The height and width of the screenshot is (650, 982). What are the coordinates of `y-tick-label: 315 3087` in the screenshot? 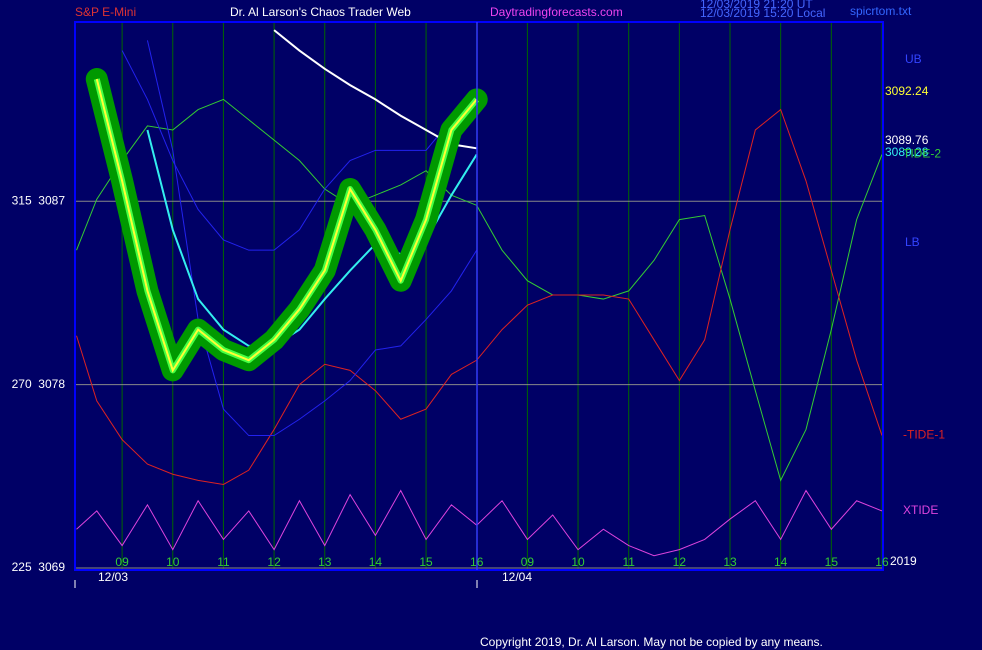 It's located at (39, 200).